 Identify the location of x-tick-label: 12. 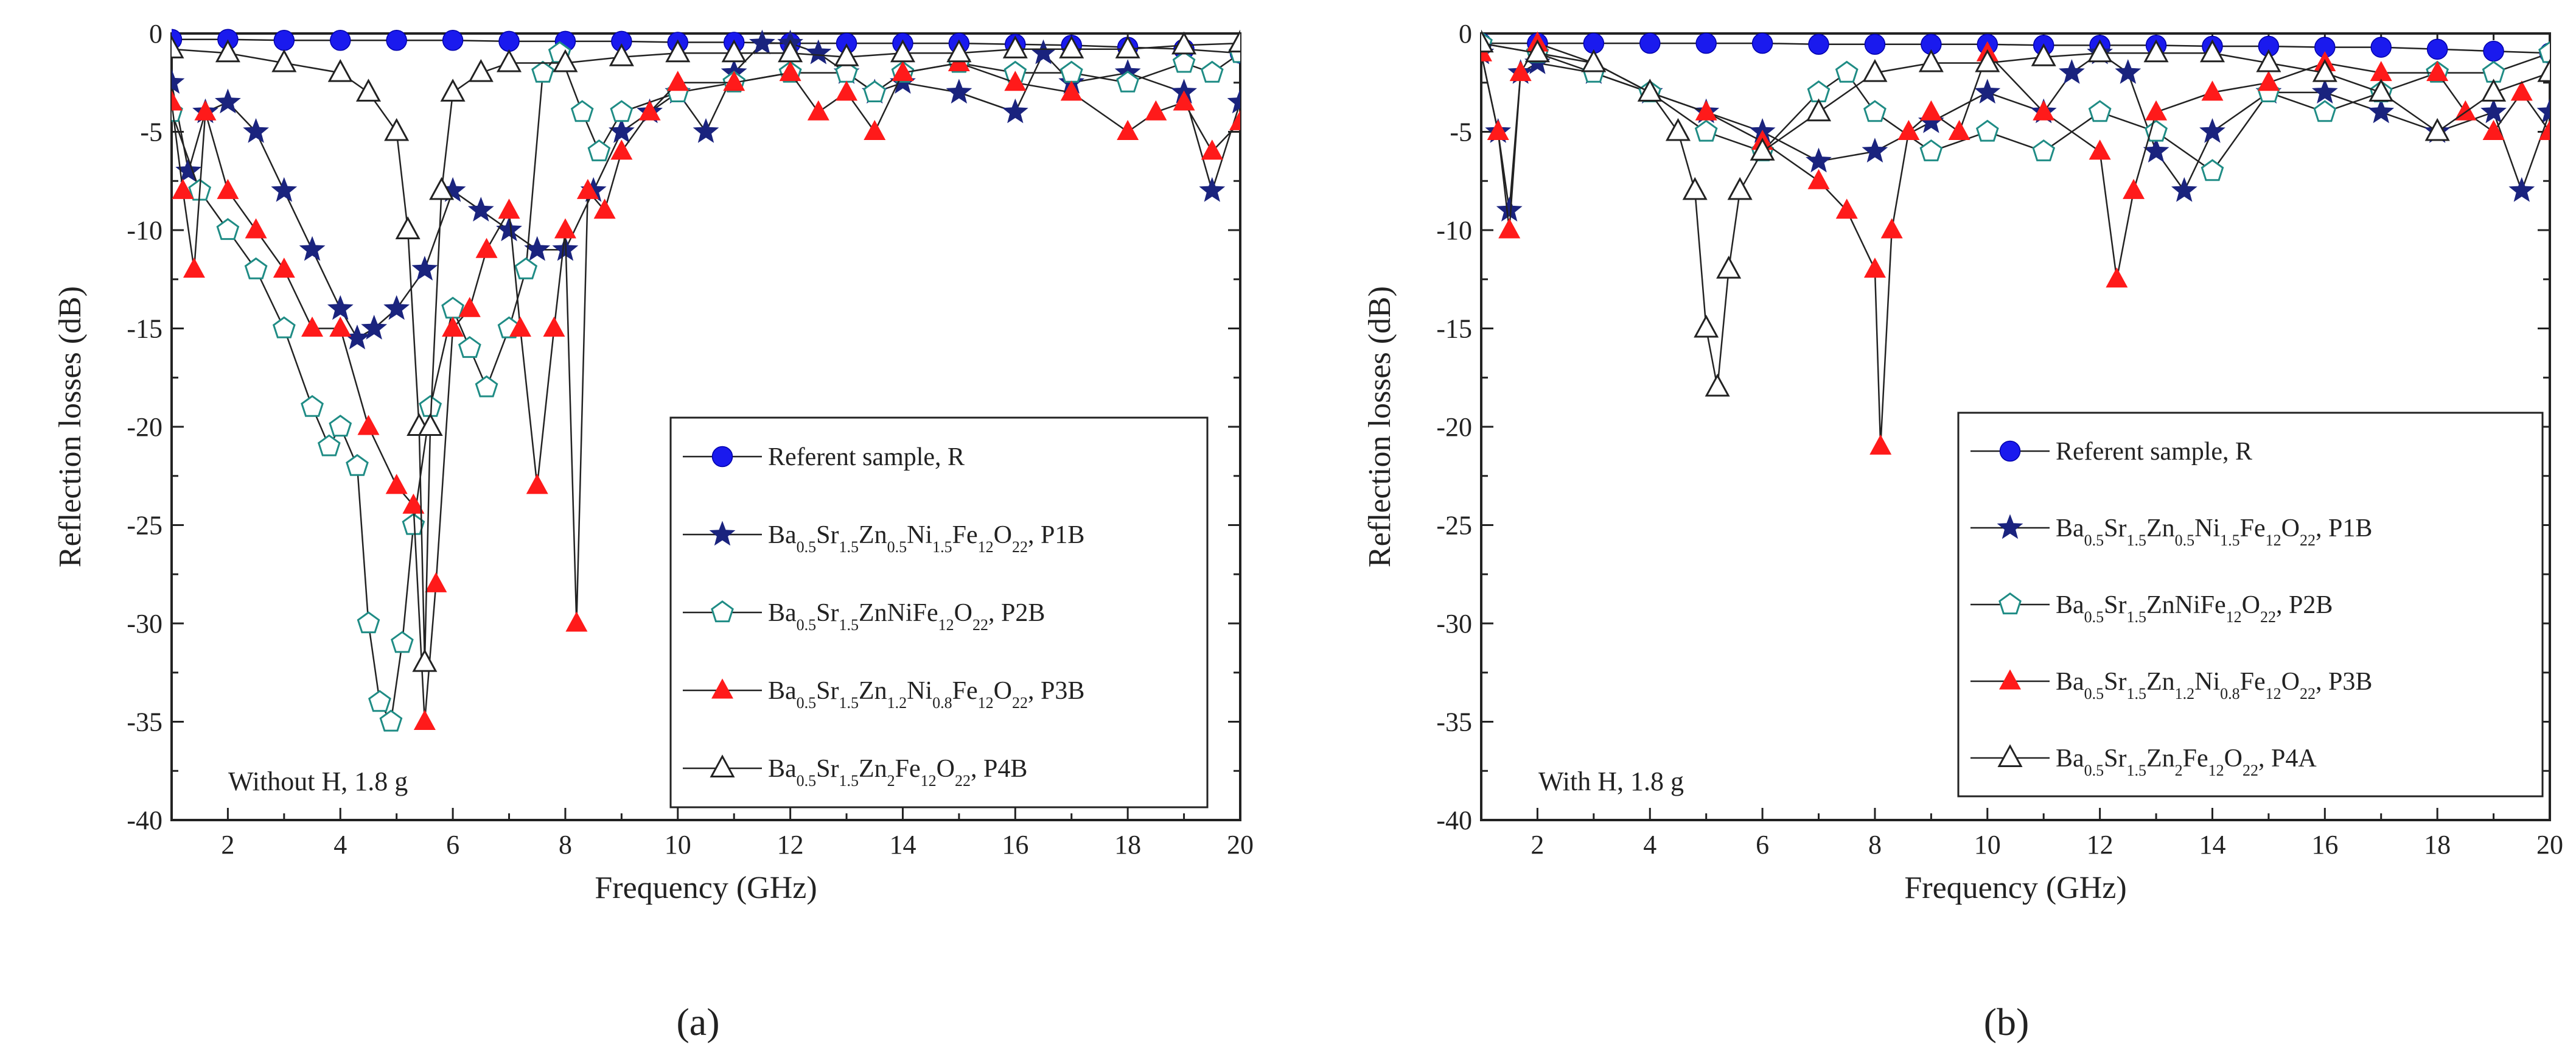
(790, 845).